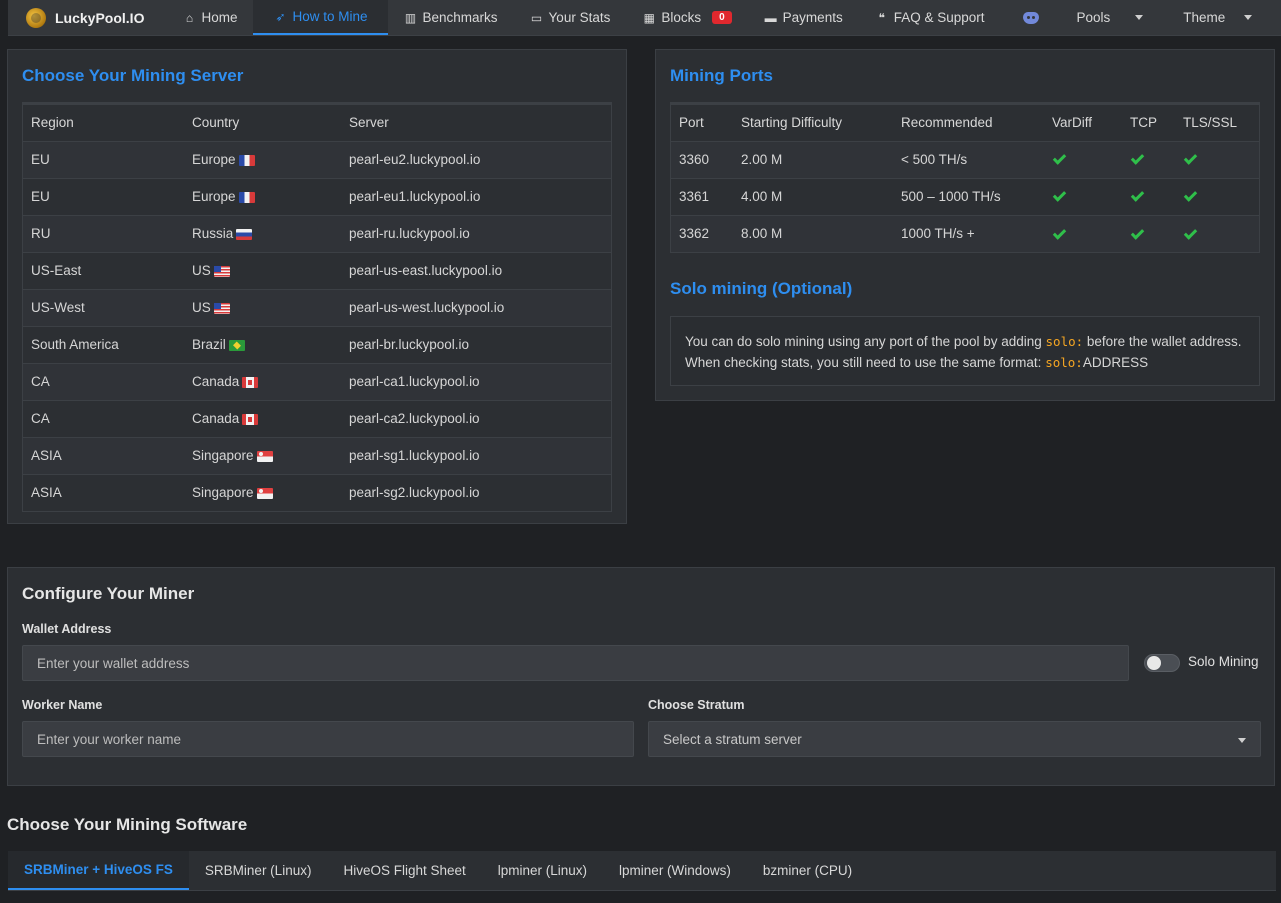  What do you see at coordinates (476, 159) in the screenshot?
I see `server-hostname: pearl-eu2.luckypool.io` at bounding box center [476, 159].